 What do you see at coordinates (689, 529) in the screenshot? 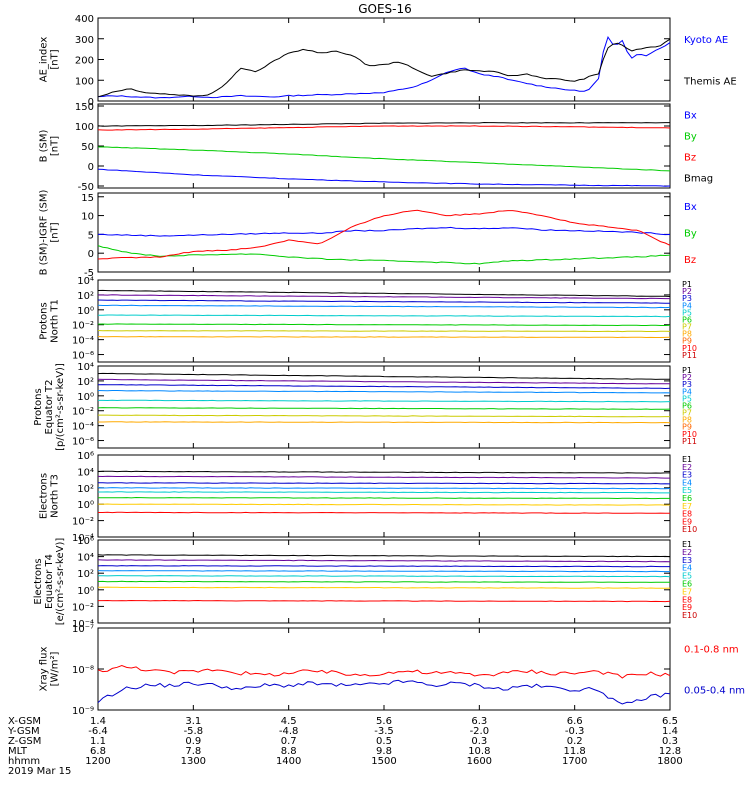
I see `legend-entry: E10` at bounding box center [689, 529].